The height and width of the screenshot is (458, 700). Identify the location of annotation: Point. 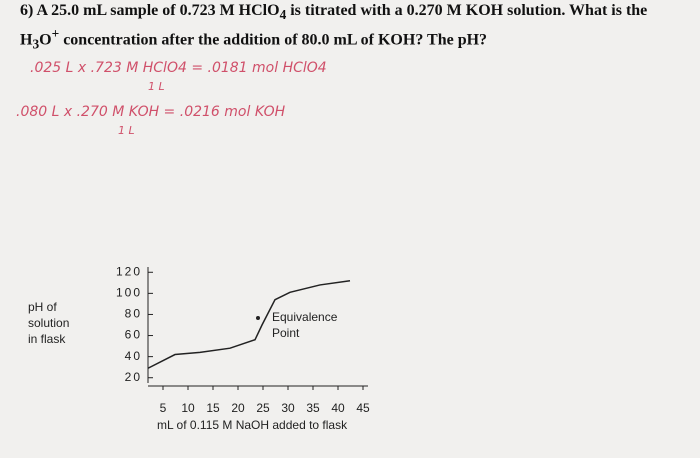
(286, 333).